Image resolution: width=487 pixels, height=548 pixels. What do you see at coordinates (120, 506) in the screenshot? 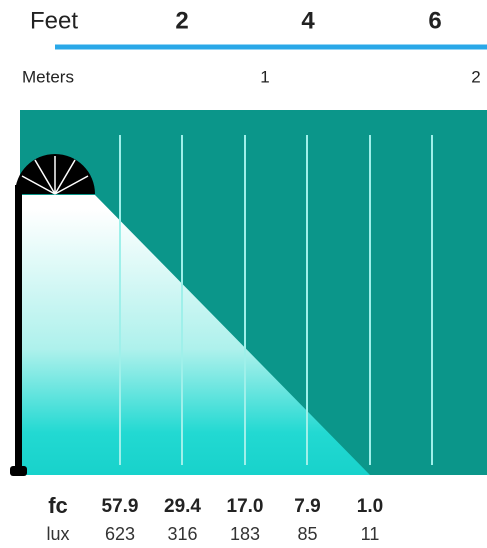
I see `fc-value: 57.9` at bounding box center [120, 506].